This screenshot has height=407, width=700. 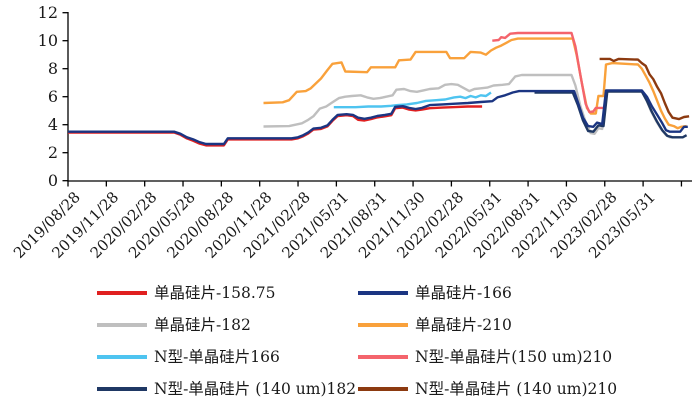 I want to click on legend-item: N型-单晶硅片 (140 um)182, so click(x=226, y=389).